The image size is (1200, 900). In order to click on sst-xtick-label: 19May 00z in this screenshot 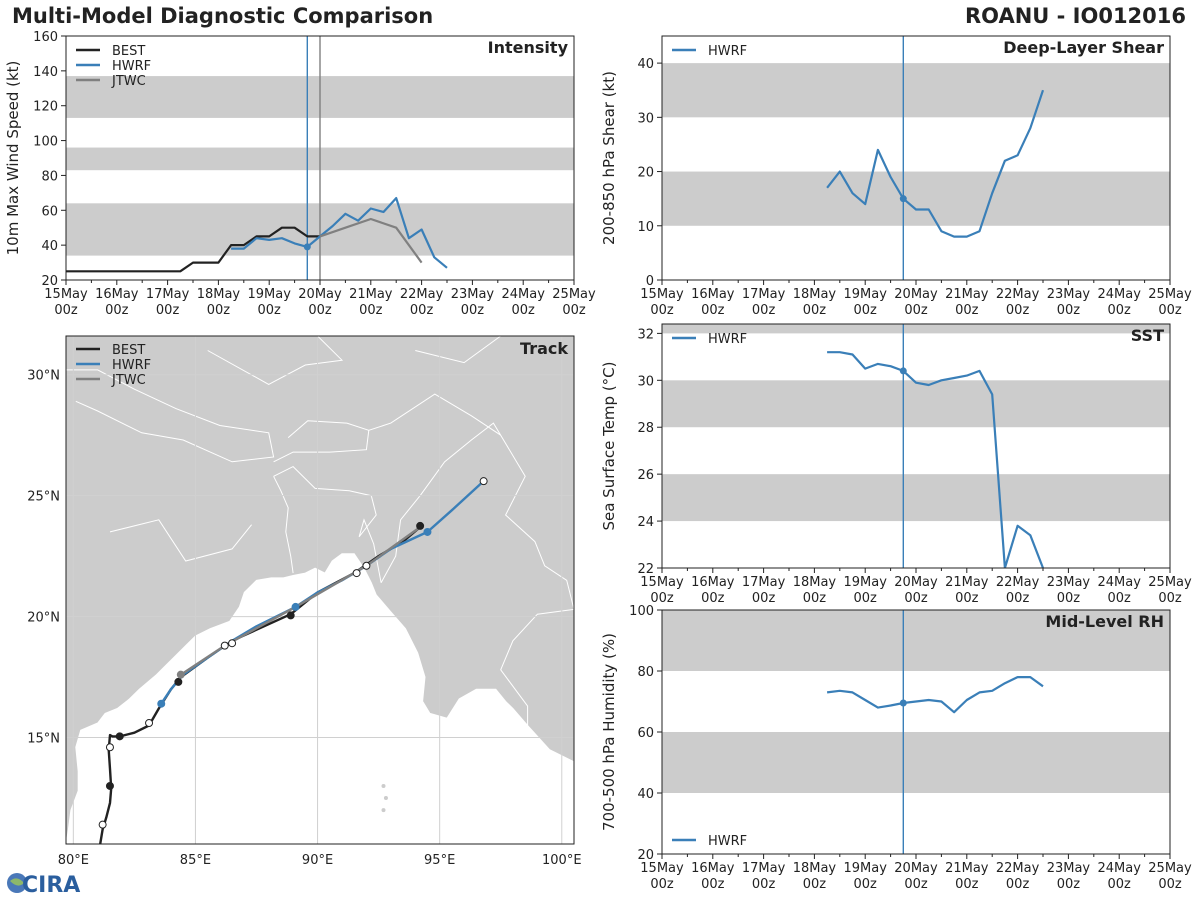, I will do `click(865, 590)`.